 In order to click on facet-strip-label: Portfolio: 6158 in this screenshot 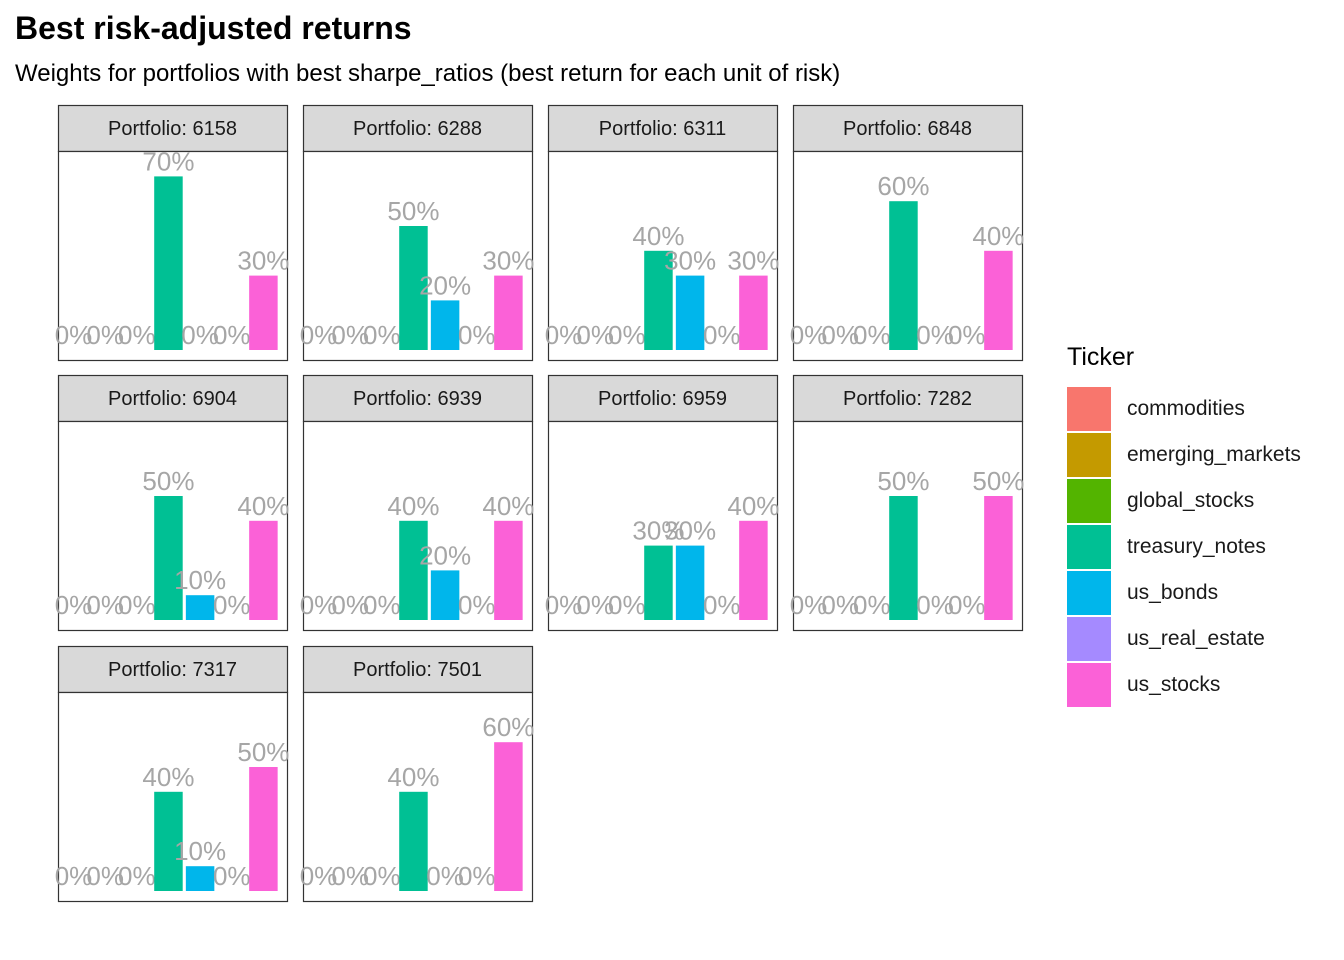, I will do `click(172, 129)`.